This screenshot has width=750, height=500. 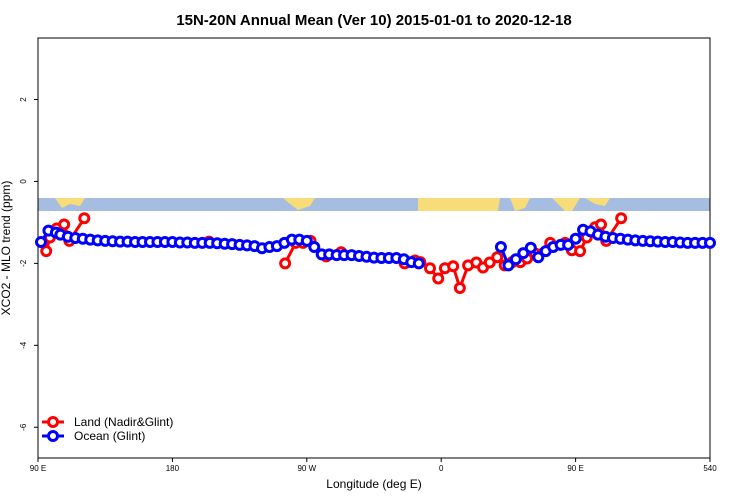 I want to click on legend-label: Ocean (Glint), so click(x=109, y=436).